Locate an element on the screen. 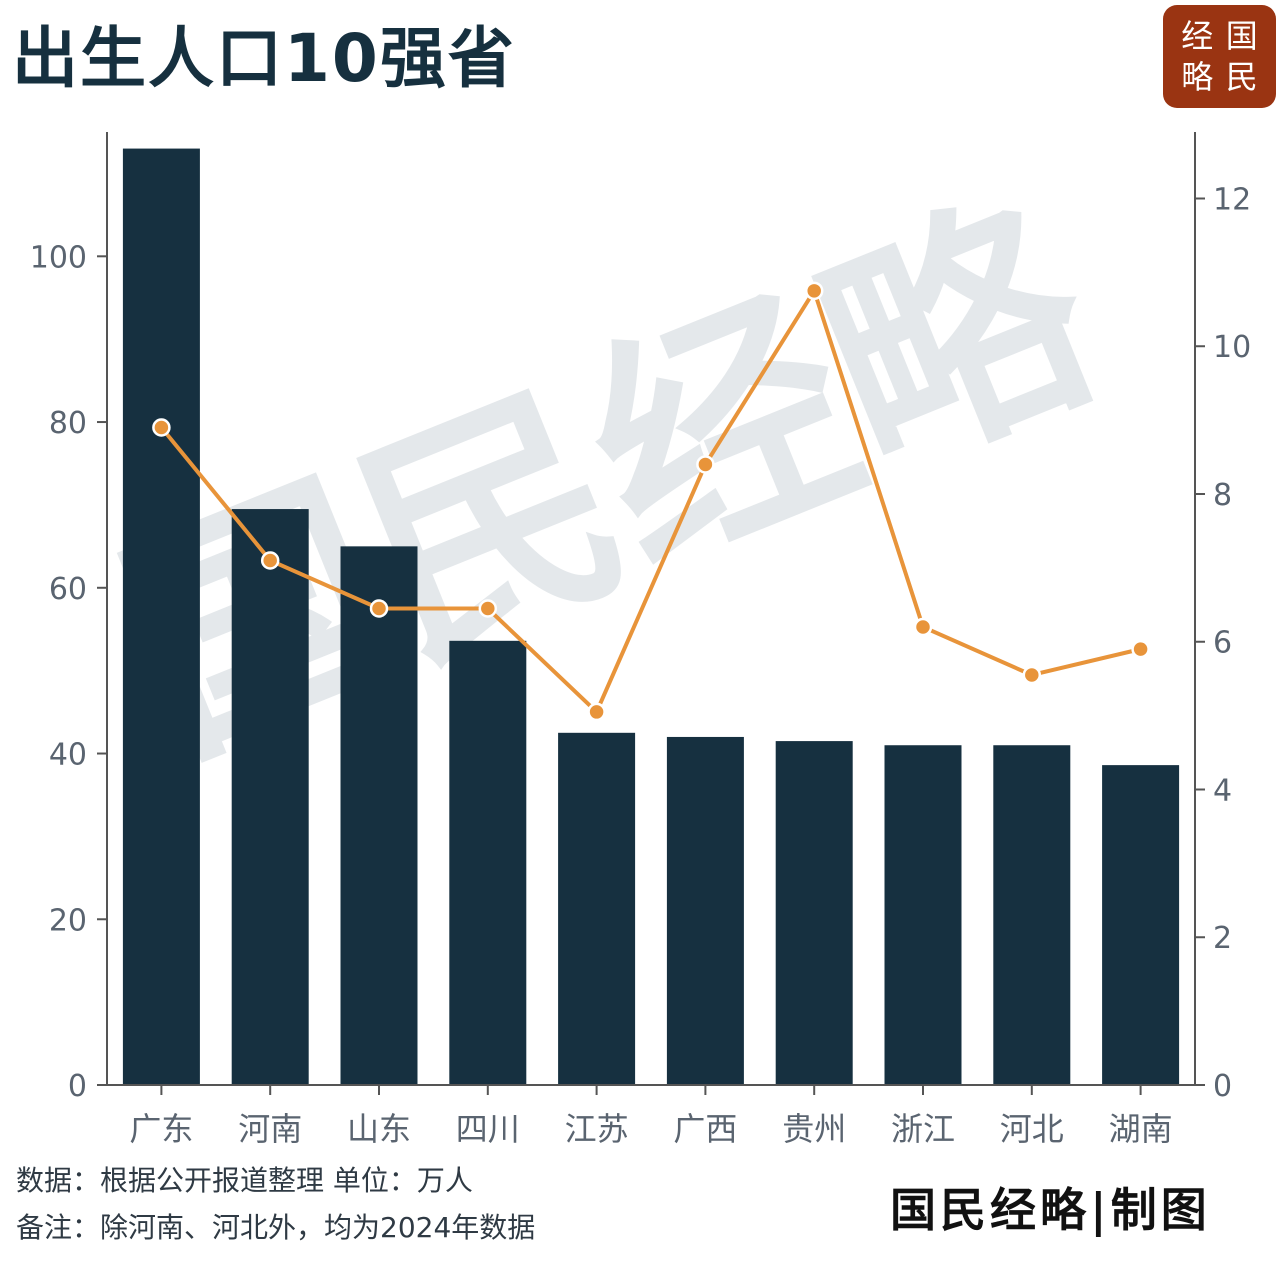  left-tick-label: 0 is located at coordinates (77, 1086).